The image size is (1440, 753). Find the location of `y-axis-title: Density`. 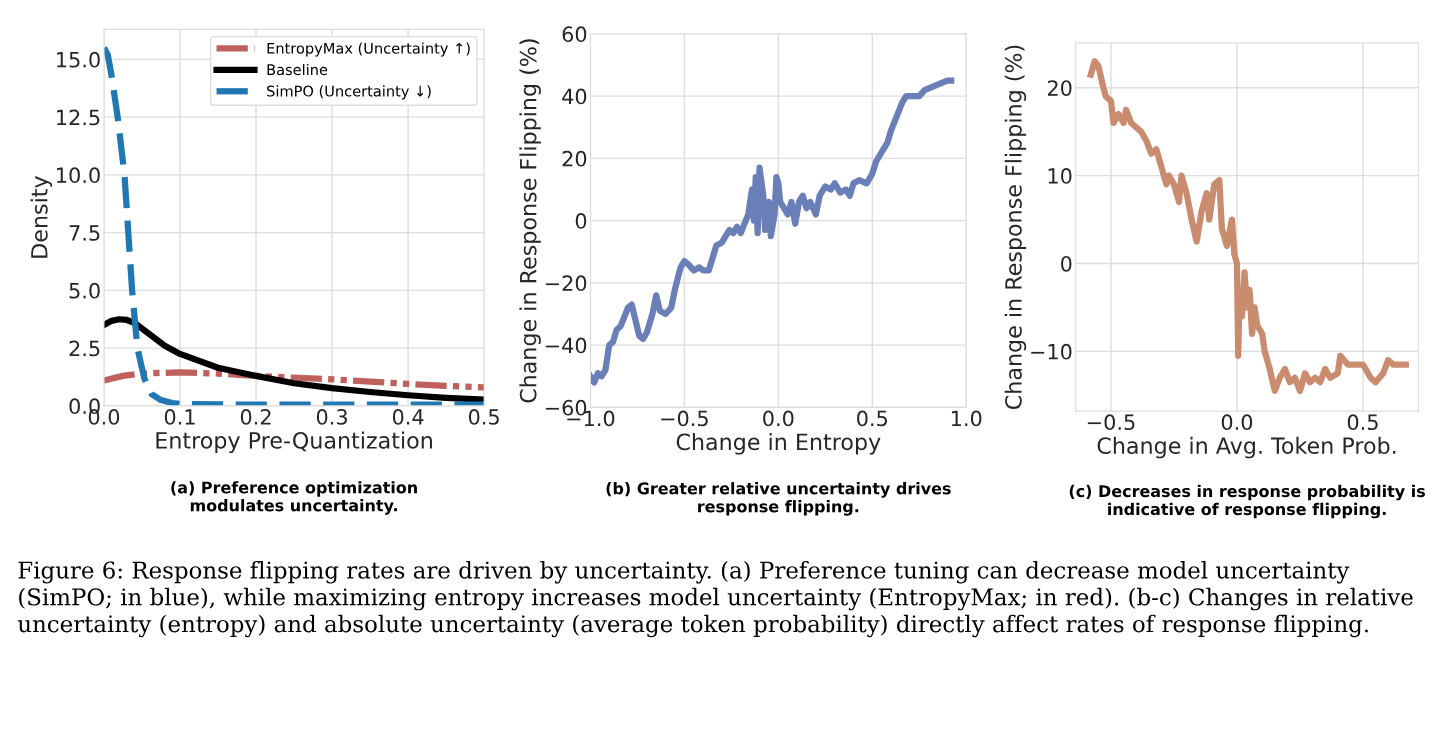

y-axis-title: Density is located at coordinates (41, 217).